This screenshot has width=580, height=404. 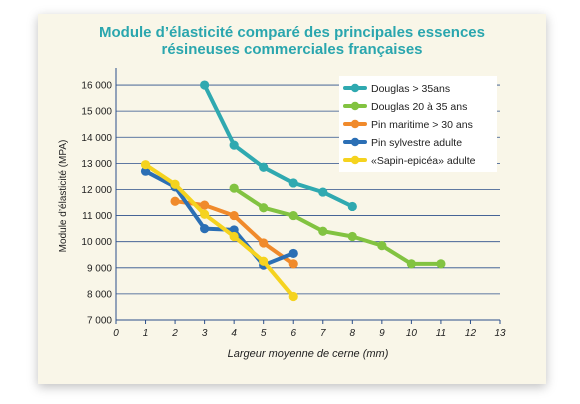 I want to click on x-tick-label: 9, so click(x=382, y=333).